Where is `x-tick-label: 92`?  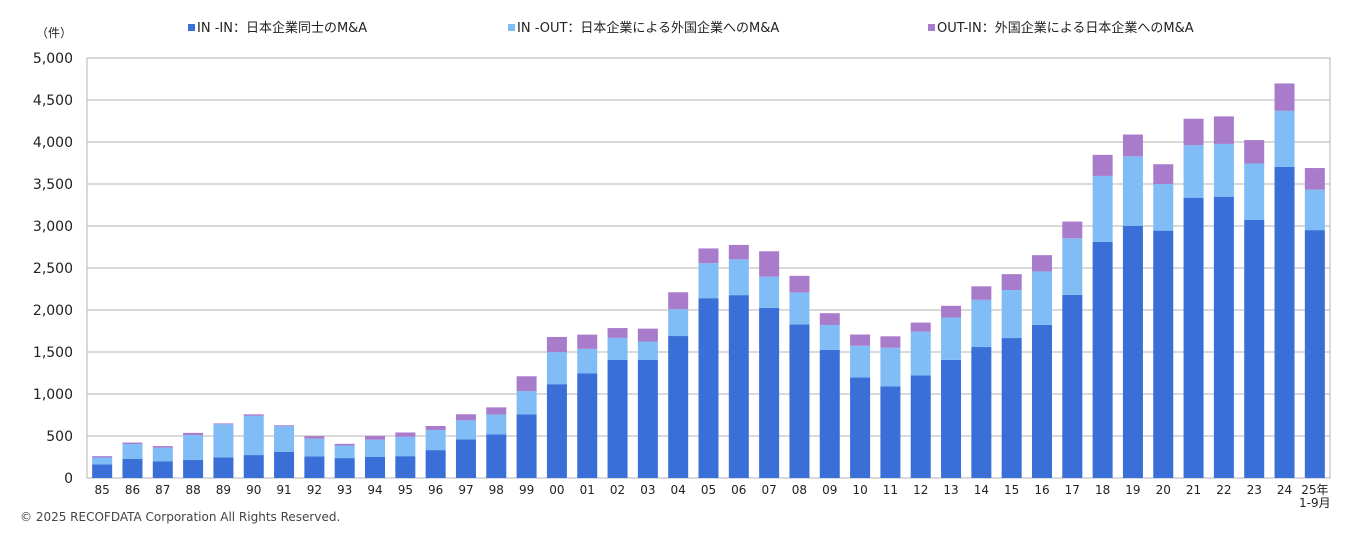 x-tick-label: 92 is located at coordinates (314, 490).